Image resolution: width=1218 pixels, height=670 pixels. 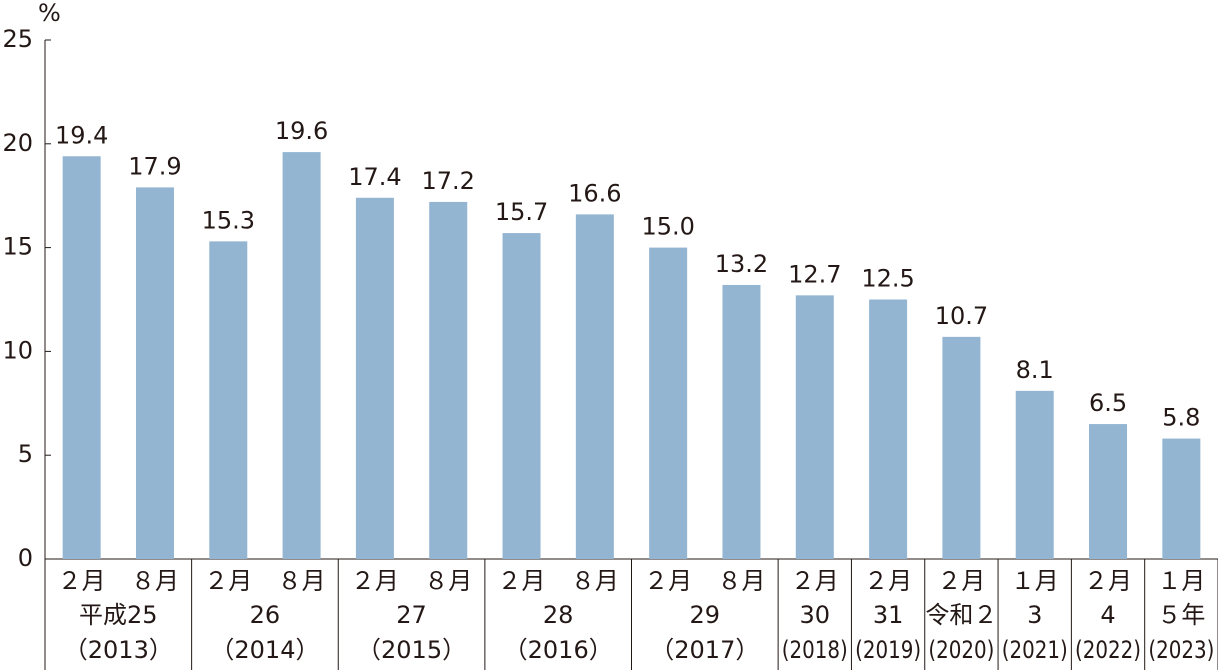 What do you see at coordinates (1181, 650) in the screenshot?
I see `x-group-sublabel: (2023)` at bounding box center [1181, 650].